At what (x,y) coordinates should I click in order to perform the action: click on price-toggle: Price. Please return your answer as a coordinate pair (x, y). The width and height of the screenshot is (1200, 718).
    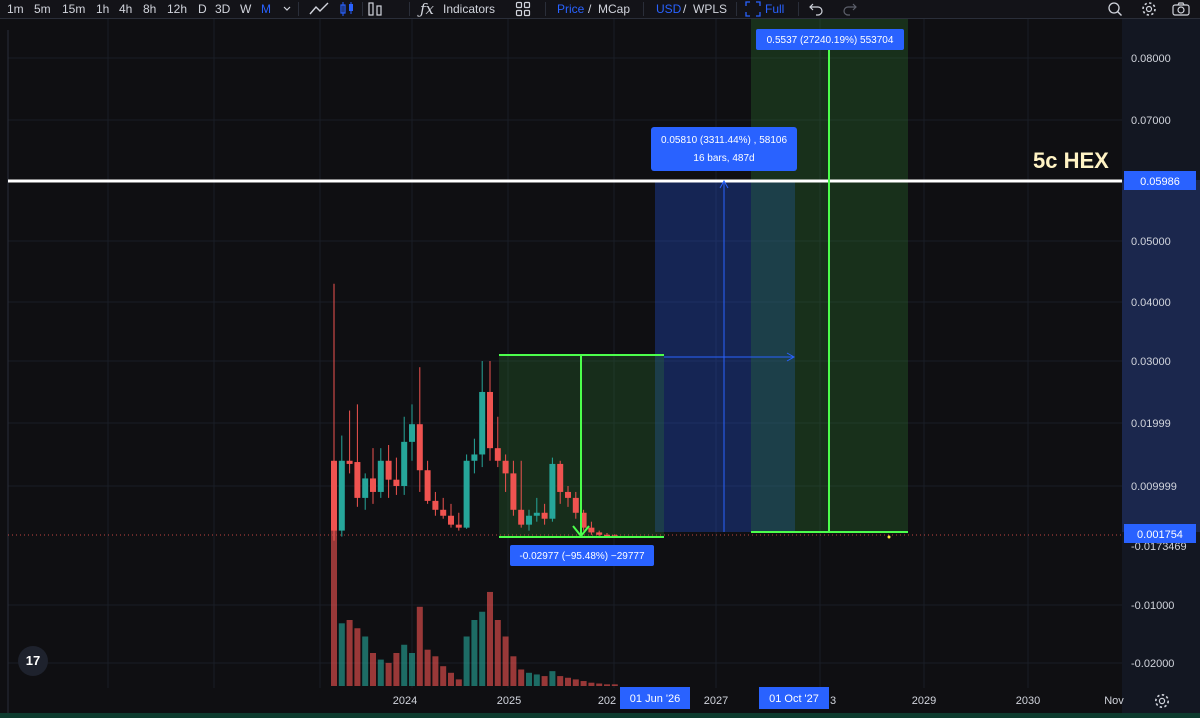
    Looking at the image, I should click on (571, 9).